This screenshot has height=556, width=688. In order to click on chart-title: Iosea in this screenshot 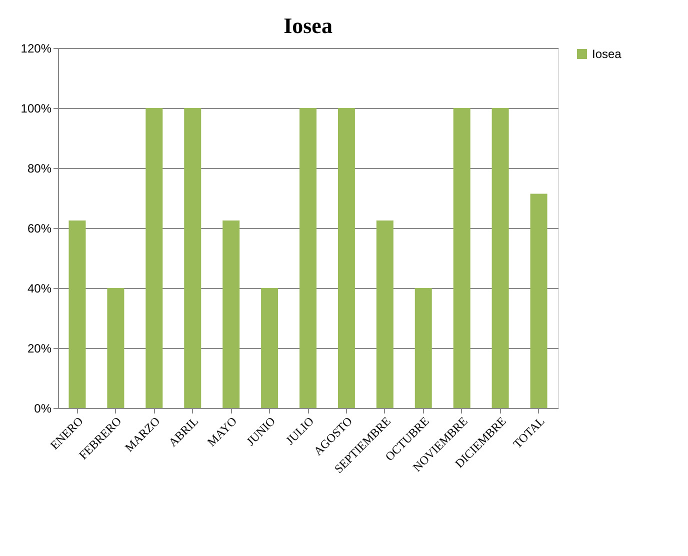, I will do `click(308, 25)`.